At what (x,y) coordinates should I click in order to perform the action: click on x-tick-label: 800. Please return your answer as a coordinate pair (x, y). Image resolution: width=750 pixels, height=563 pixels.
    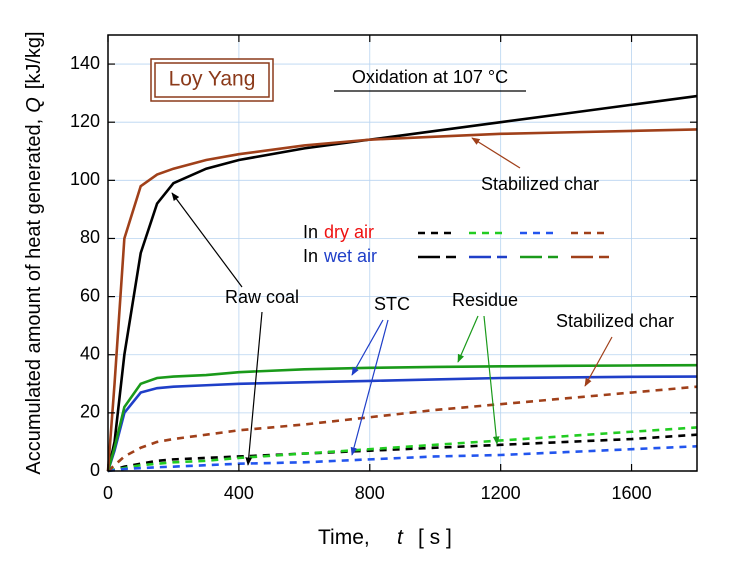
    Looking at the image, I should click on (370, 493).